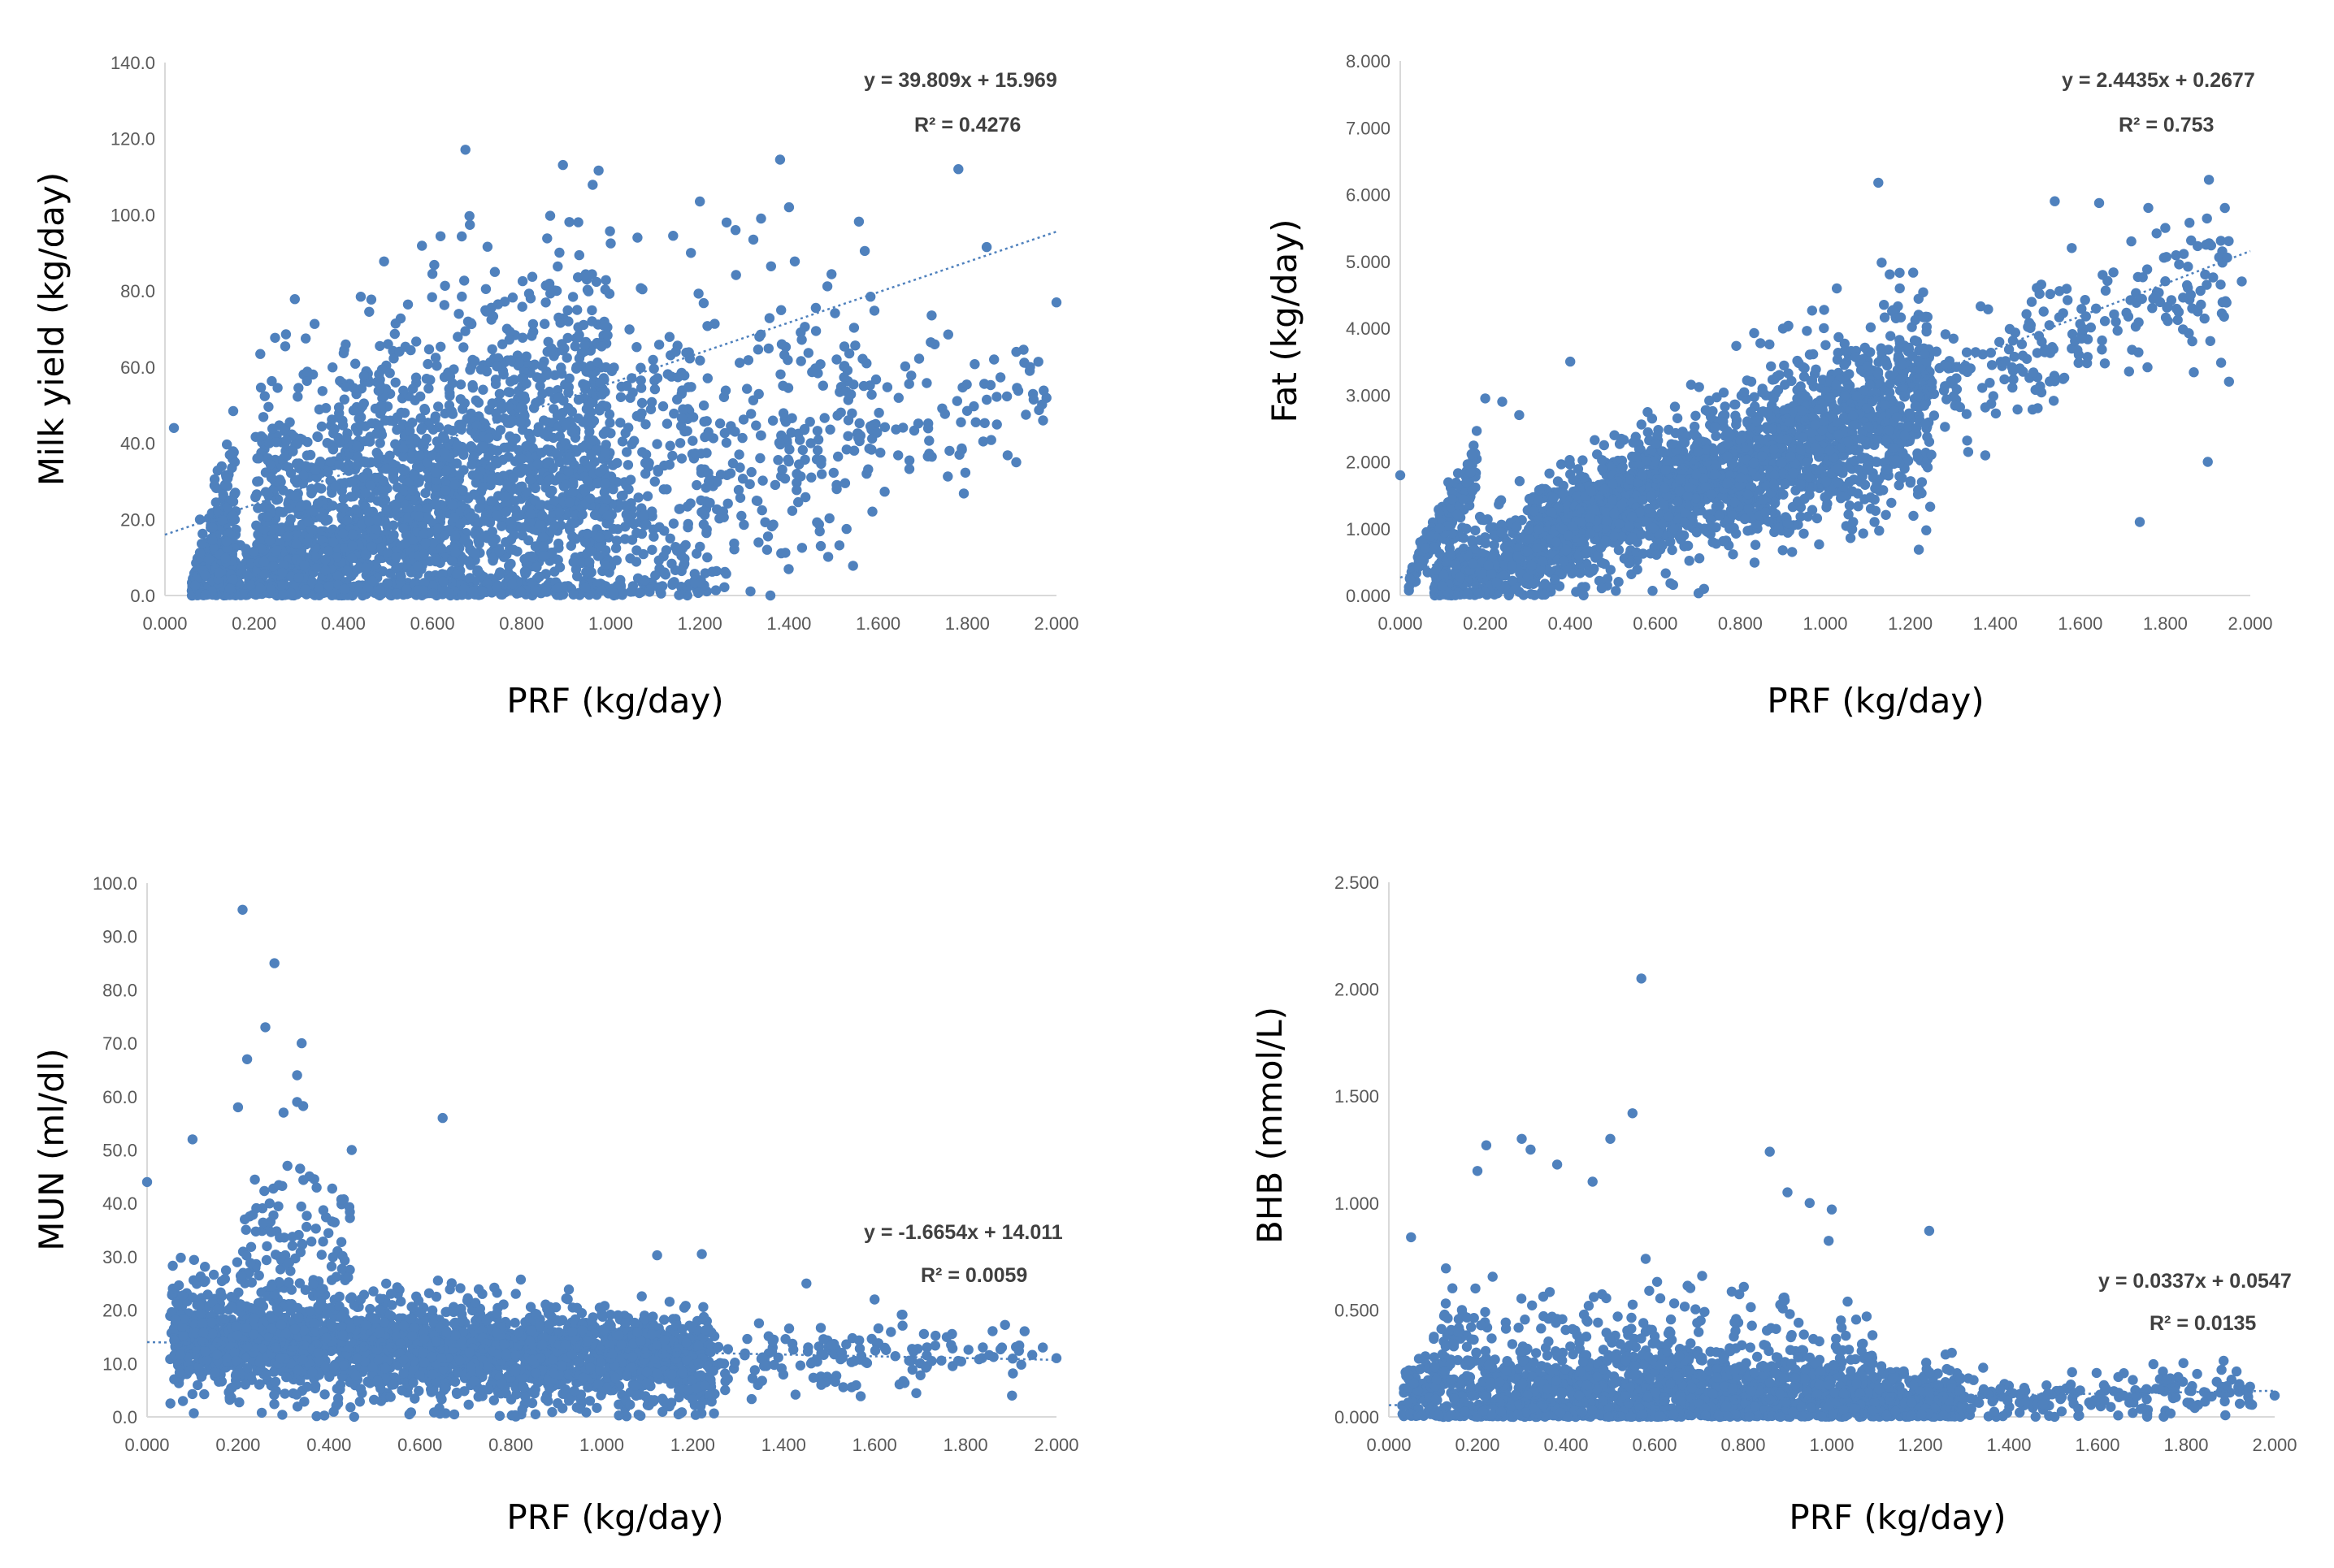  I want to click on panel-1-y-tick-label: 8.000, so click(1368, 61).